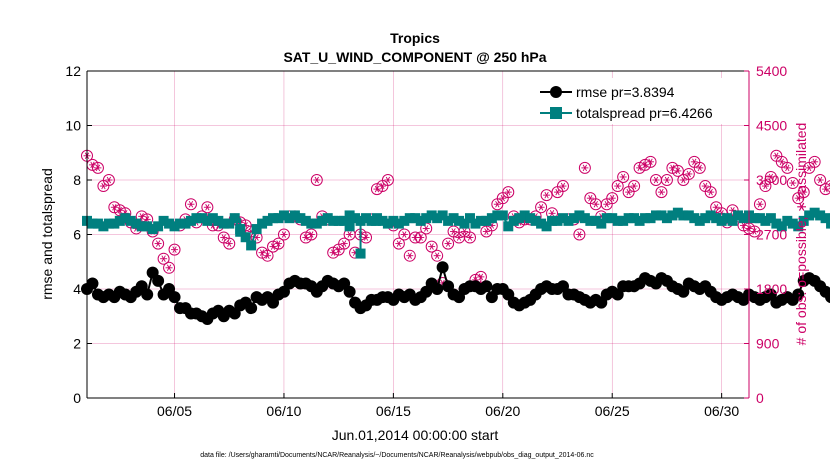  I want to click on legend-rmse-label: rmse pr=3.8394, so click(625, 92).